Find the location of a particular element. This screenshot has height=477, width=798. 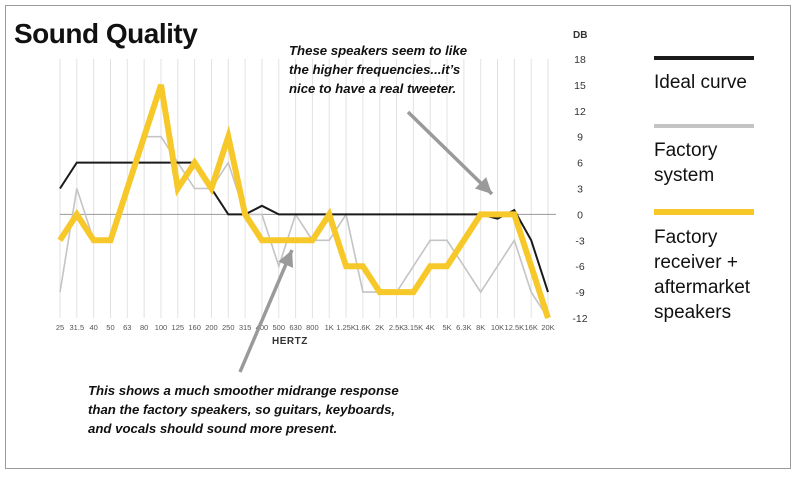

y-tick-label: 15 is located at coordinates (580, 86).